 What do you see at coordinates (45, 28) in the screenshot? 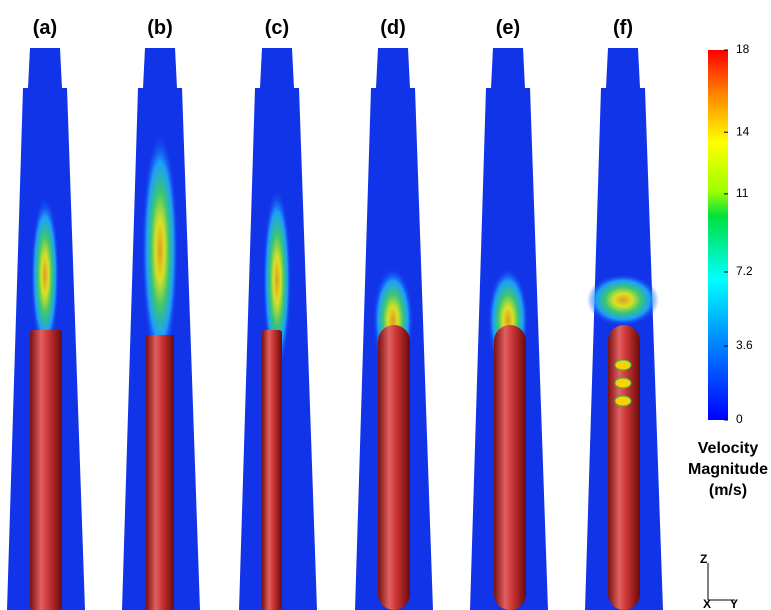
I see `panel-label: (a)` at bounding box center [45, 28].